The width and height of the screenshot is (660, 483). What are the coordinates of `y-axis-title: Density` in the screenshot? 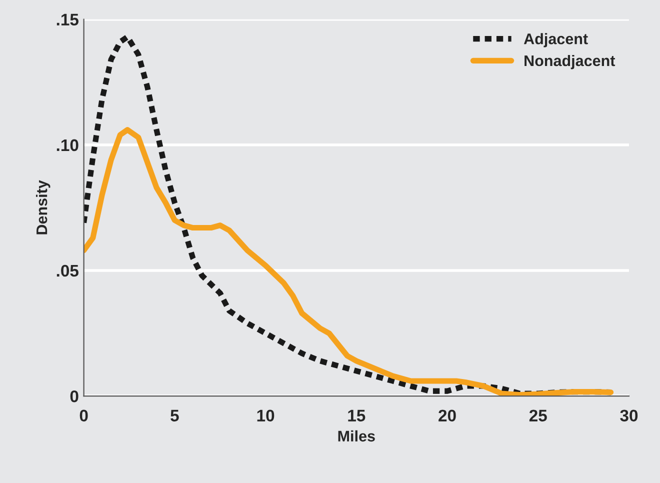 It's located at (43, 207).